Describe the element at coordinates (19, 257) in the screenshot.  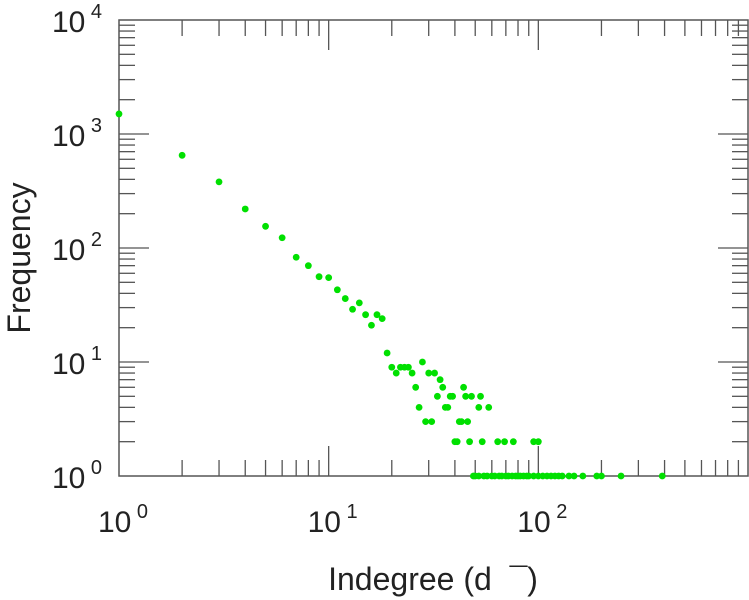
I see `y-axis-label: Frequency` at that location.